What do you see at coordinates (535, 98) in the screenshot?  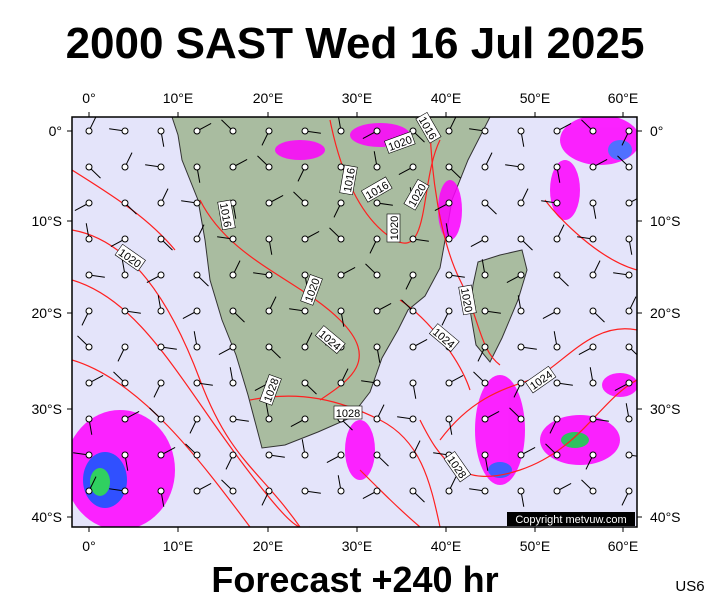 I see `lon-label-top: 50°E` at bounding box center [535, 98].